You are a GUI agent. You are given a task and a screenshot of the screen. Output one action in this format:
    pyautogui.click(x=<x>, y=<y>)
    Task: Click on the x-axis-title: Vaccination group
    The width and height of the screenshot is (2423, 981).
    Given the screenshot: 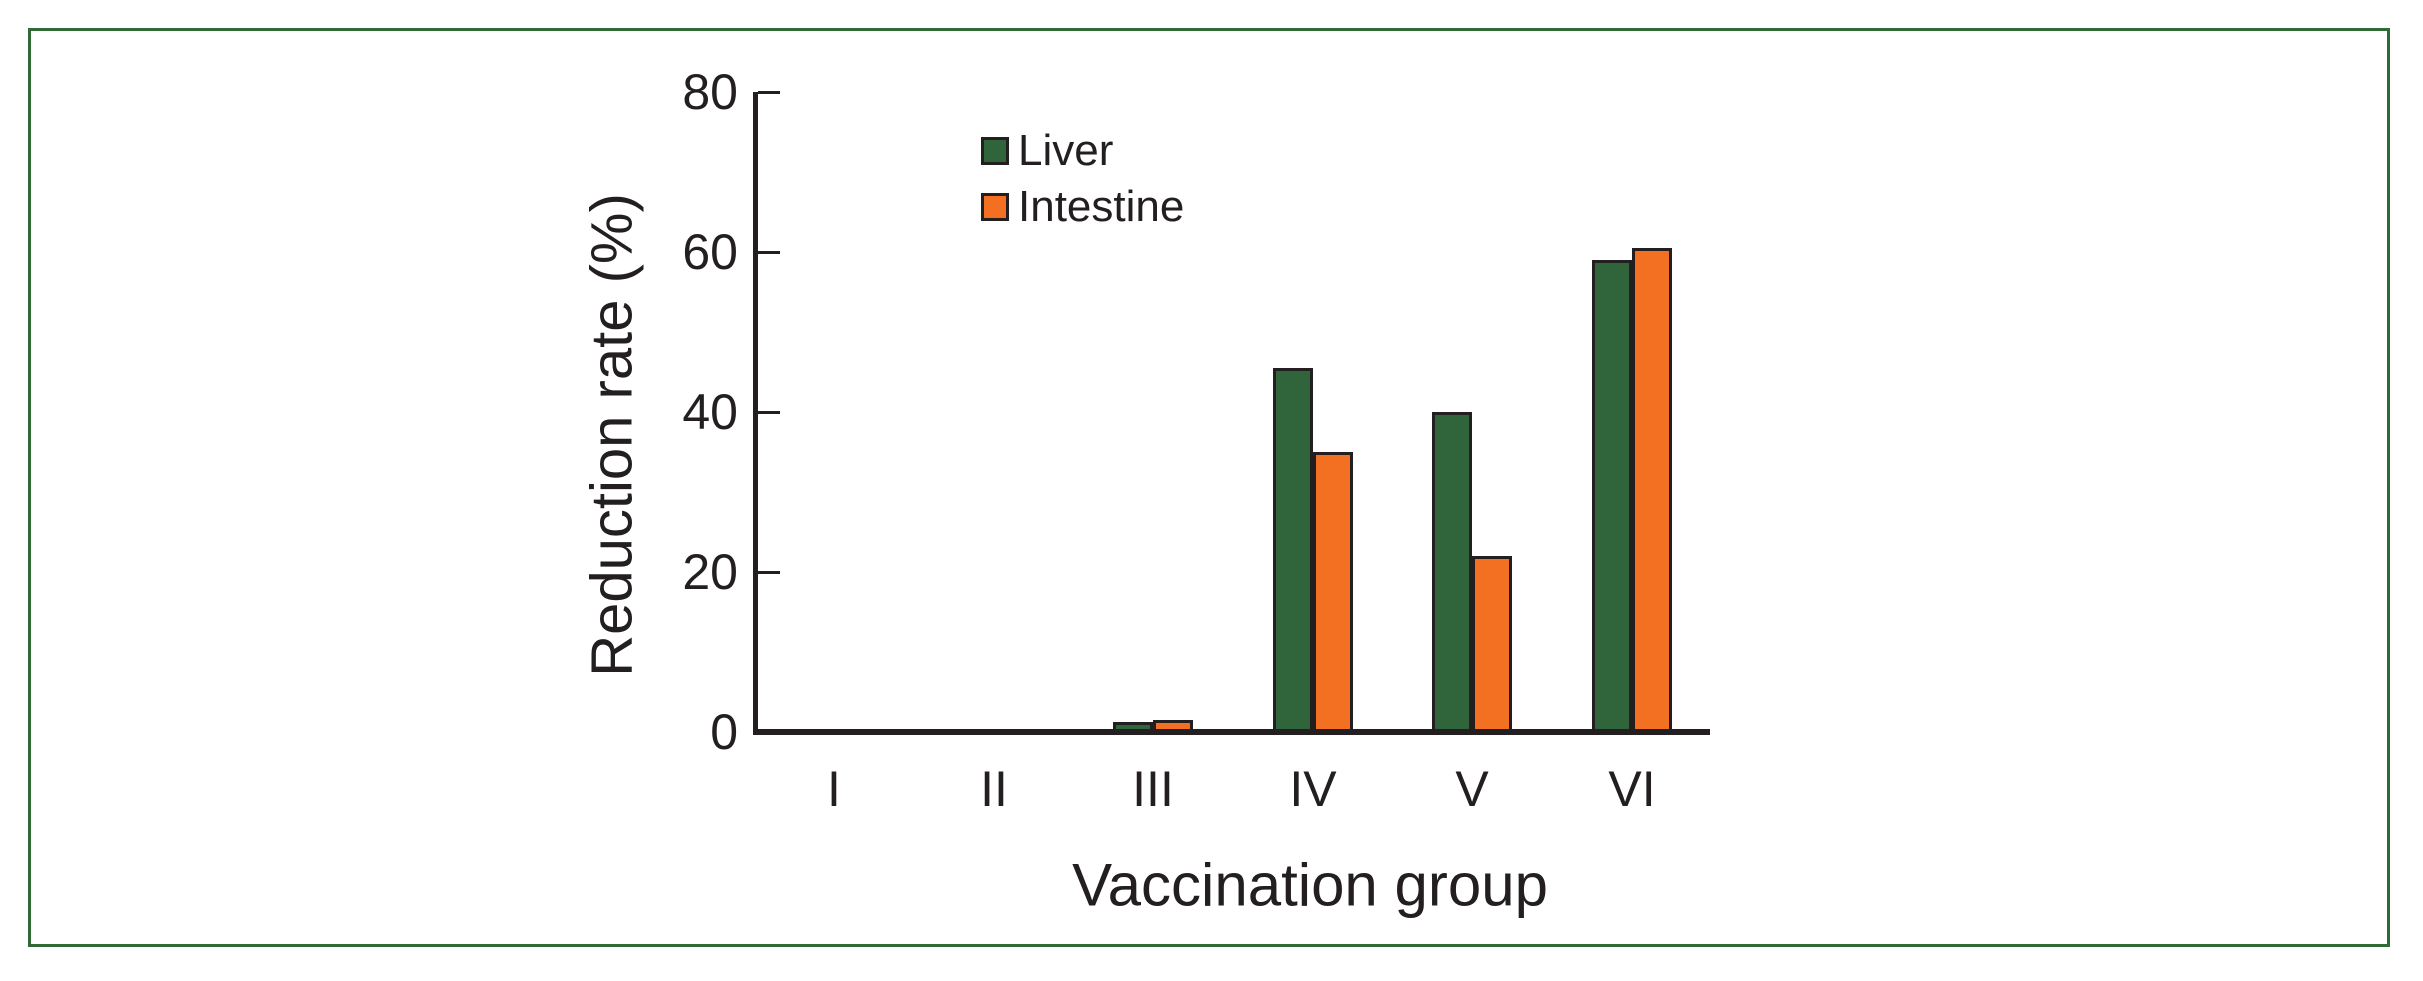 What is the action you would take?
    pyautogui.click(x=1310, y=885)
    